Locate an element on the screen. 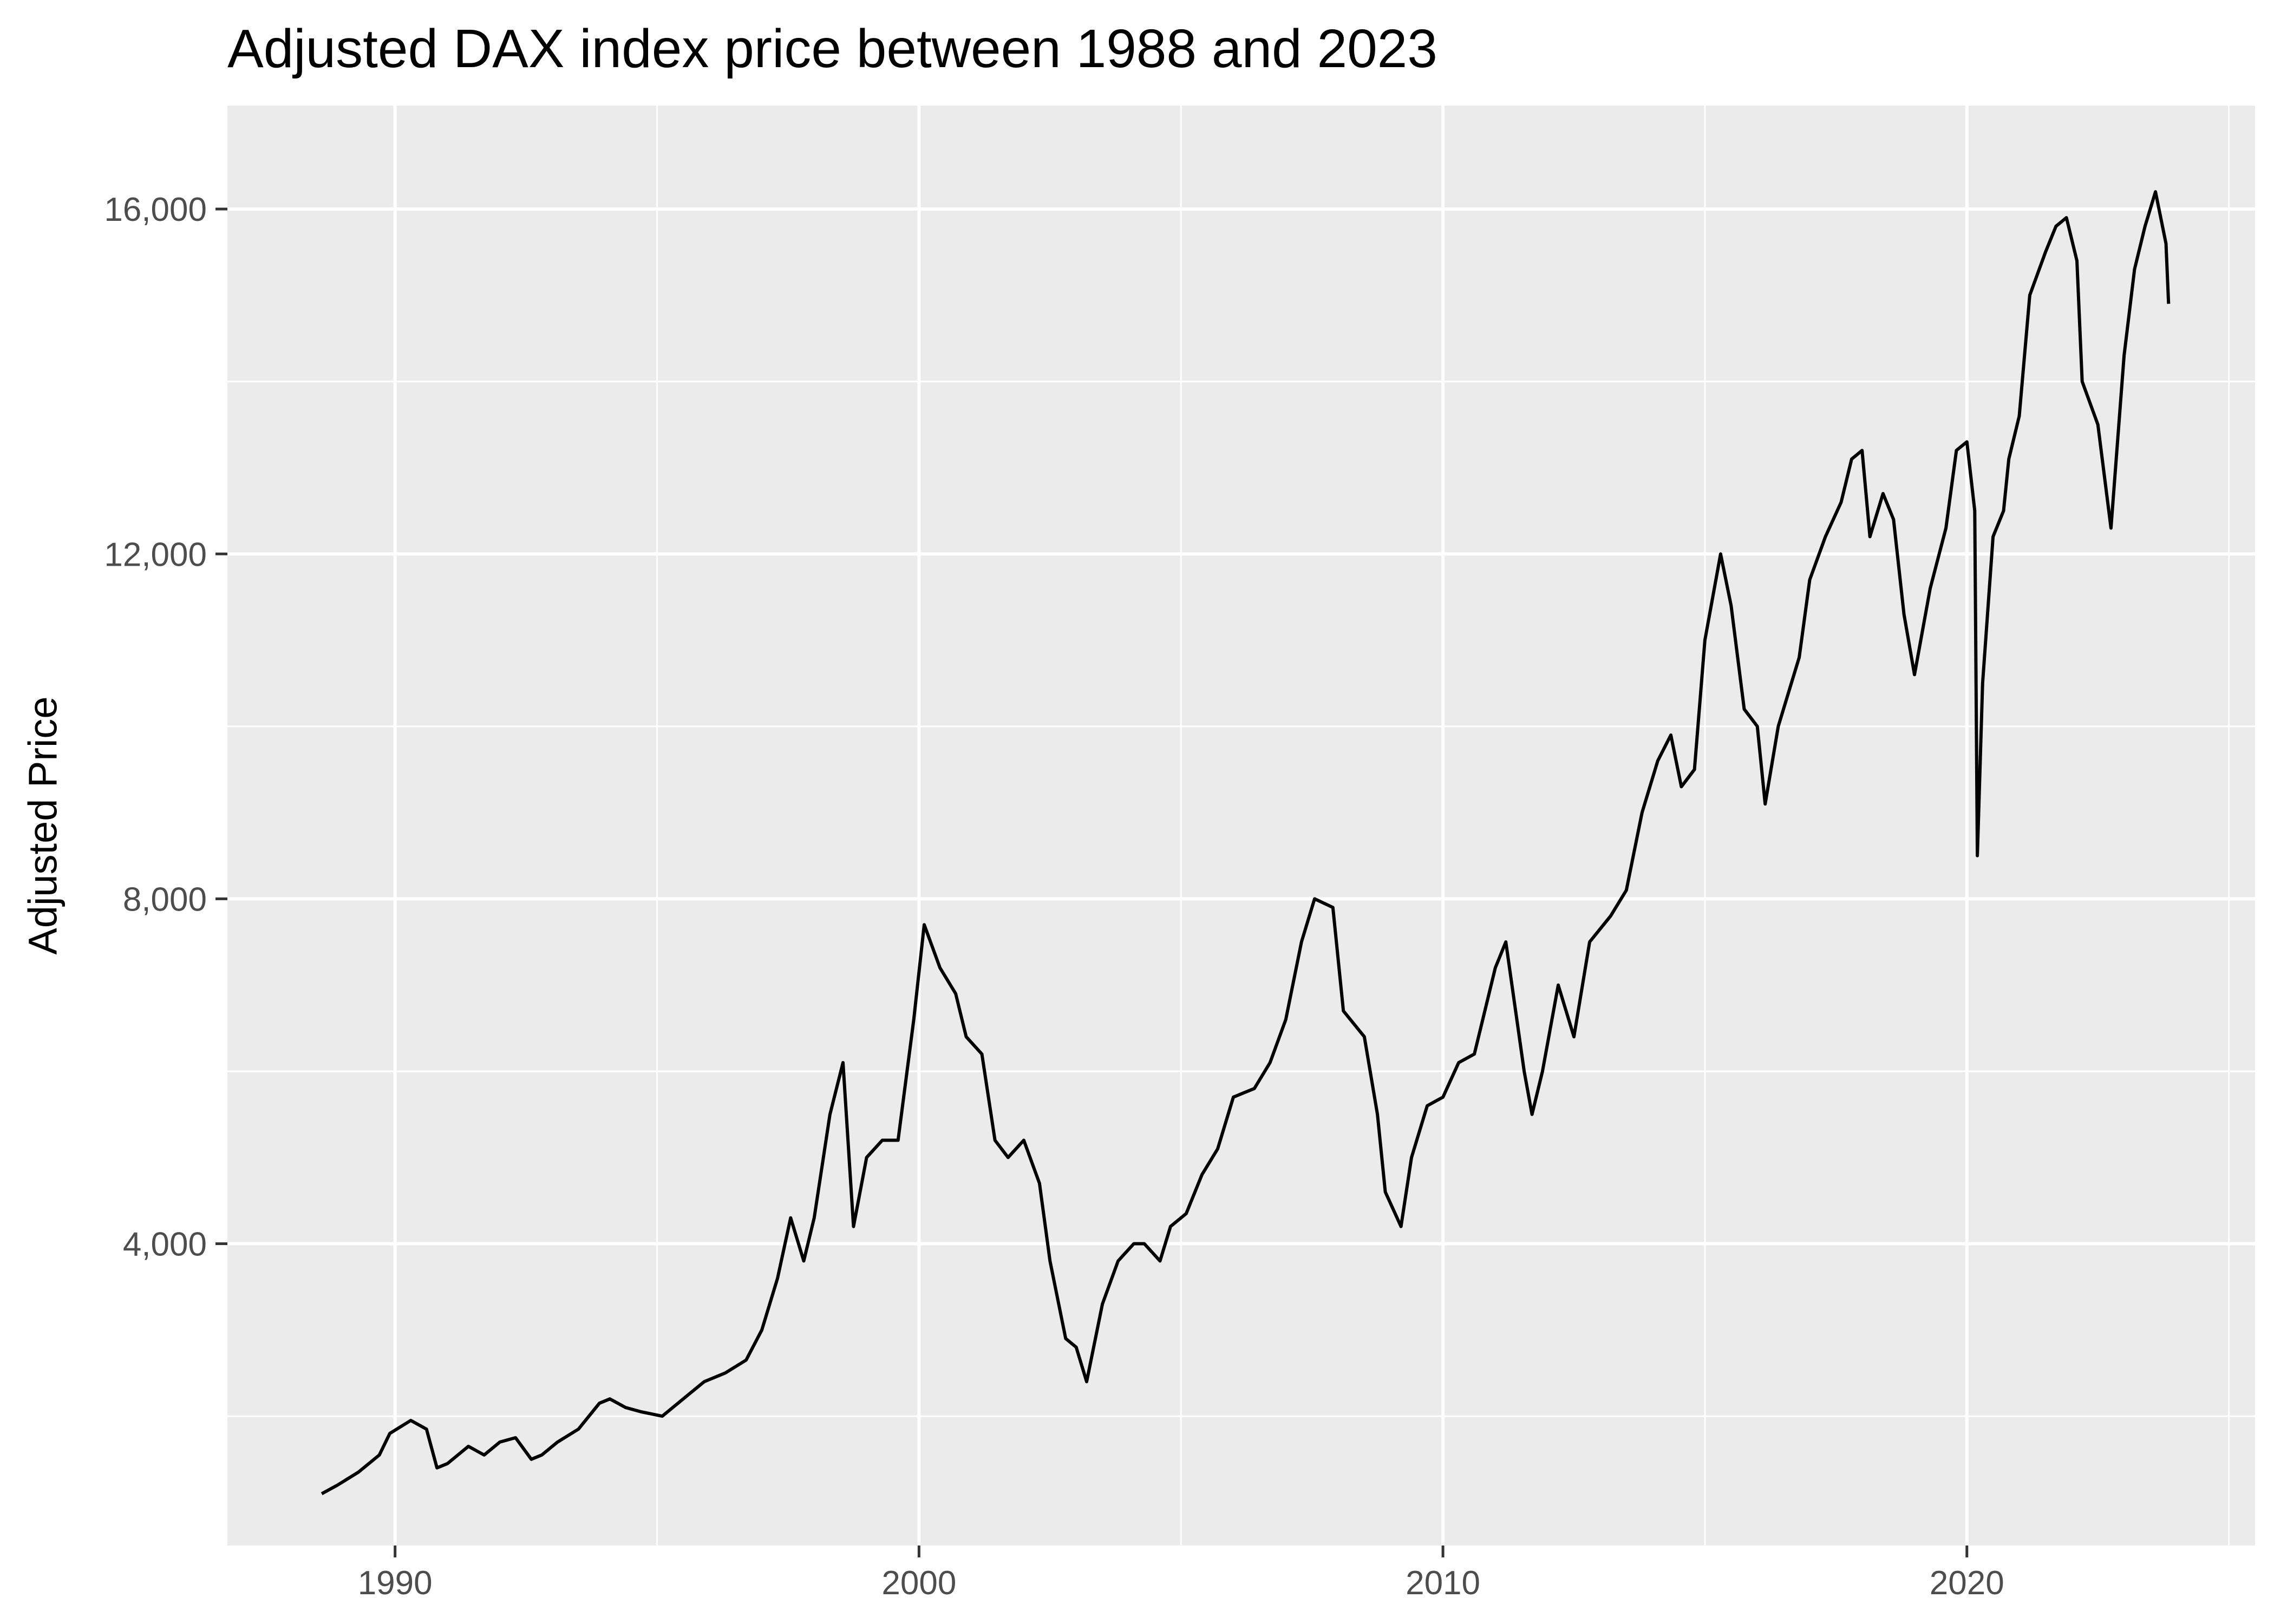  y-axis: 4,000 8,000 12,000 16,000 is located at coordinates (166, 727).